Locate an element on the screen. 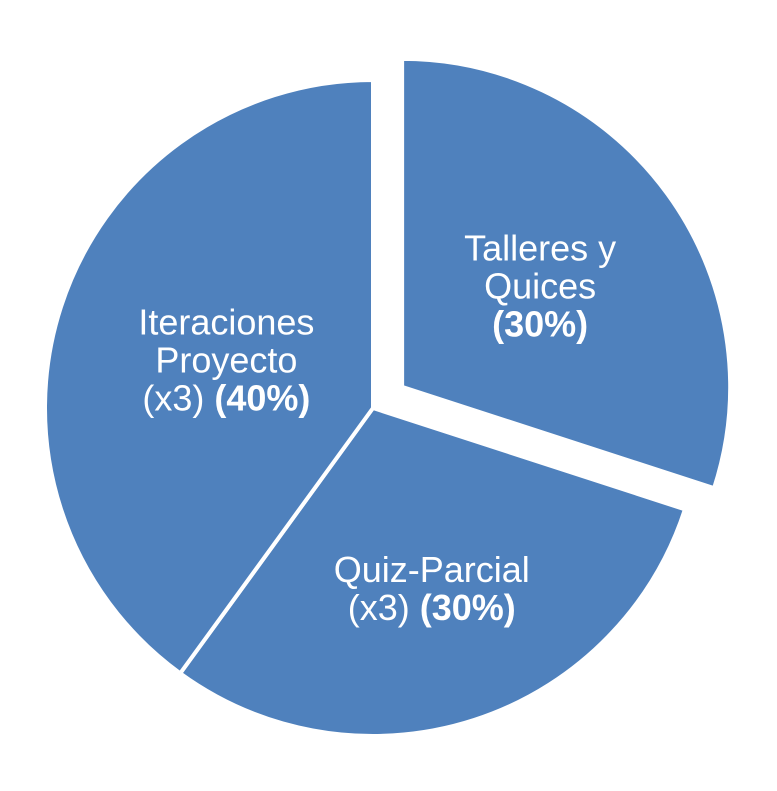  slice-text-iteraciones: Iteraciones is located at coordinates (226, 321).